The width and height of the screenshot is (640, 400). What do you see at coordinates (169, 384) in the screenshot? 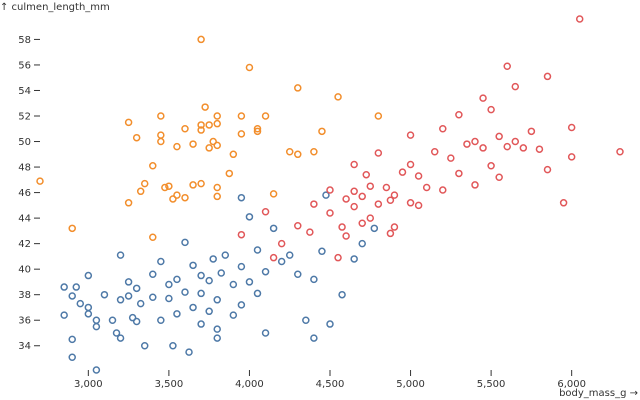
I see `x-tick-label: 3,500` at bounding box center [169, 384].